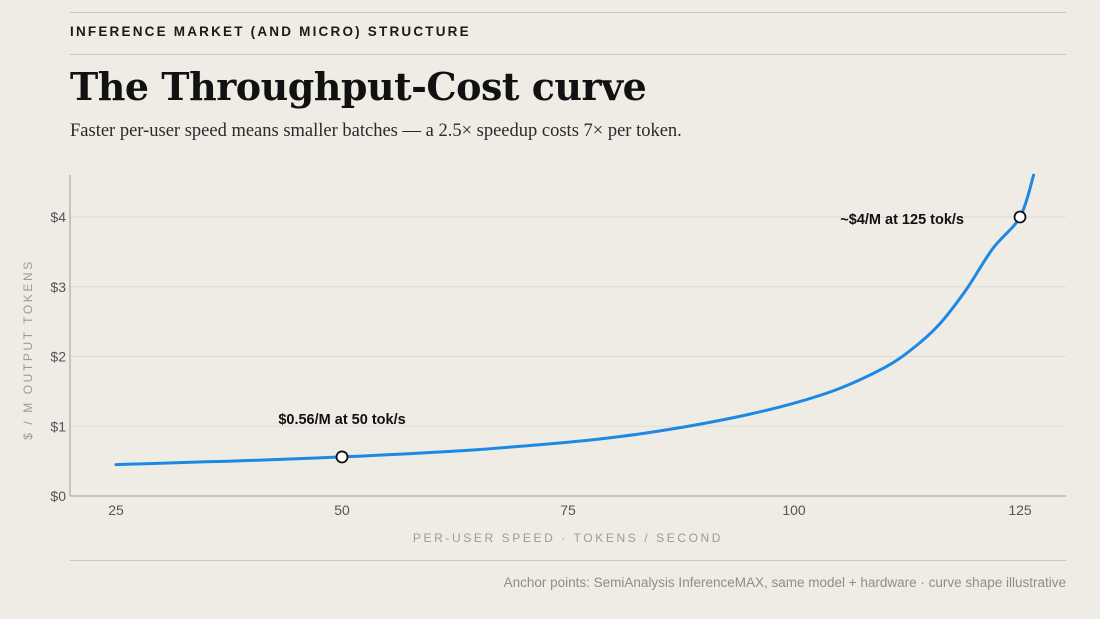 The width and height of the screenshot is (1100, 619). Describe the element at coordinates (341, 420) in the screenshot. I see `anchor-point-label: $0.56/M at 50 tok/s` at that location.